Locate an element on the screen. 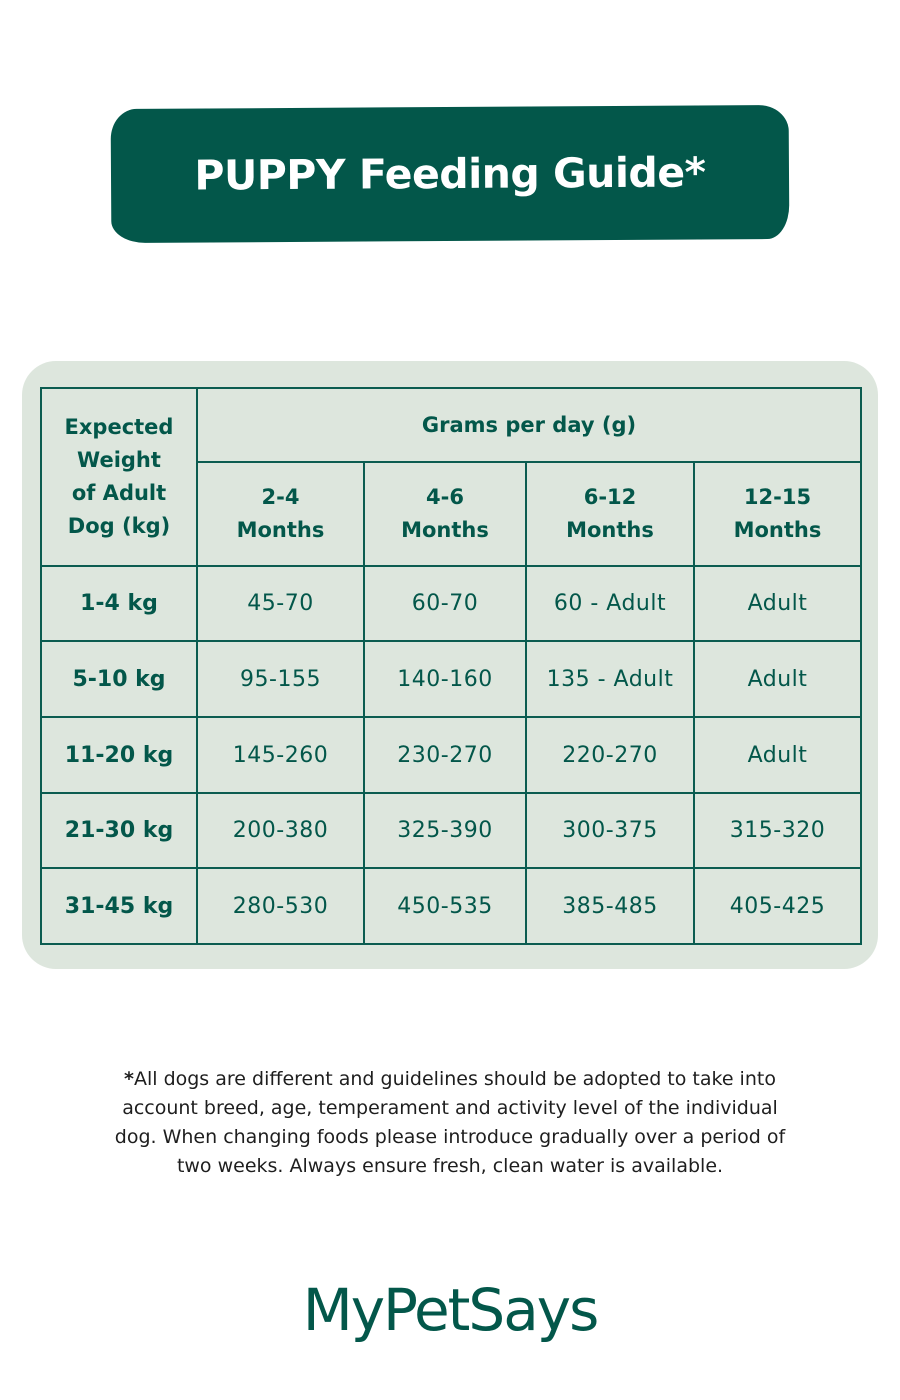  grams-cell: 95-155 is located at coordinates (280, 679).